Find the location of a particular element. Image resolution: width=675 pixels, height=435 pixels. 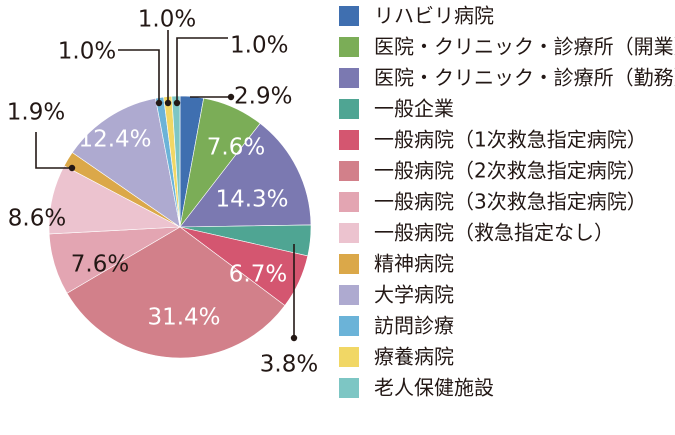

legend-label: 一般病院（救急指定なし） is located at coordinates (494, 233).